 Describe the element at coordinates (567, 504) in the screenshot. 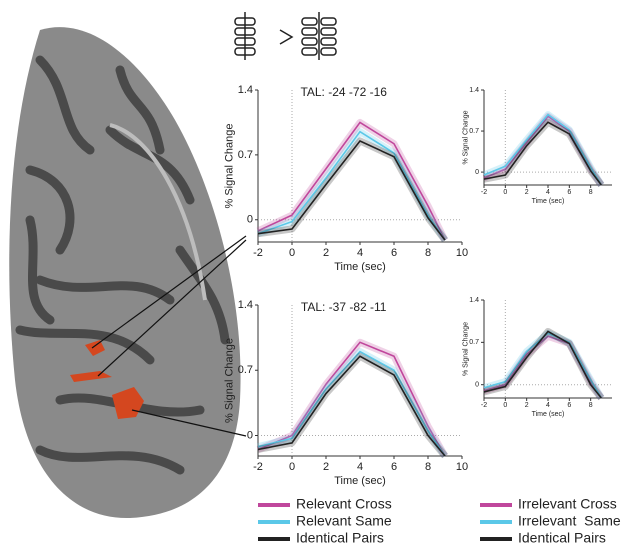

I see `legend-label: Irrelevant Cross` at that location.